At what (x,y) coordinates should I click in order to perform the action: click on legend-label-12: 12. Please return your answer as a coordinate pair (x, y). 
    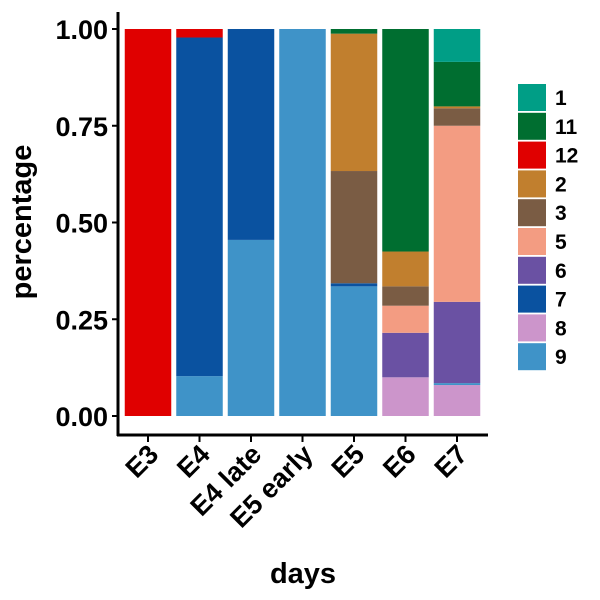
    Looking at the image, I should click on (566, 156).